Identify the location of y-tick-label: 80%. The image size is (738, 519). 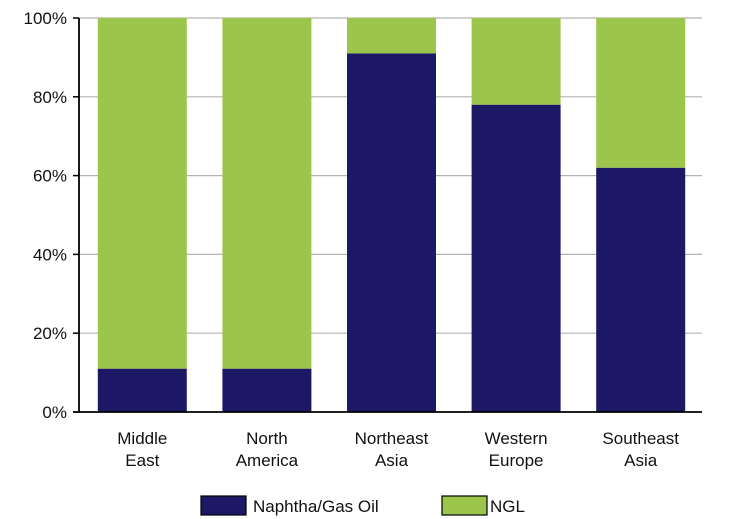
(50, 97).